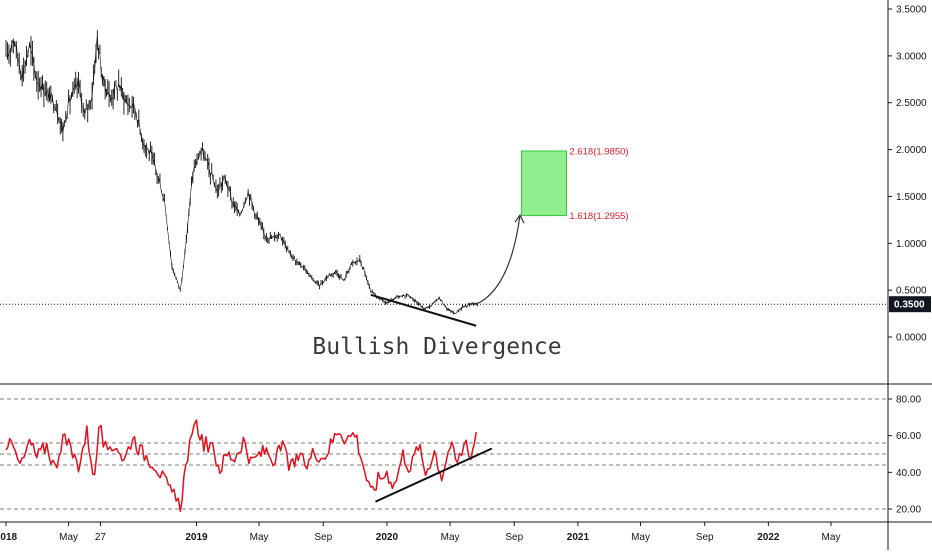 Image resolution: width=932 pixels, height=555 pixels. Describe the element at coordinates (911, 244) in the screenshot. I see `price-tick-label: 1.0000` at that location.